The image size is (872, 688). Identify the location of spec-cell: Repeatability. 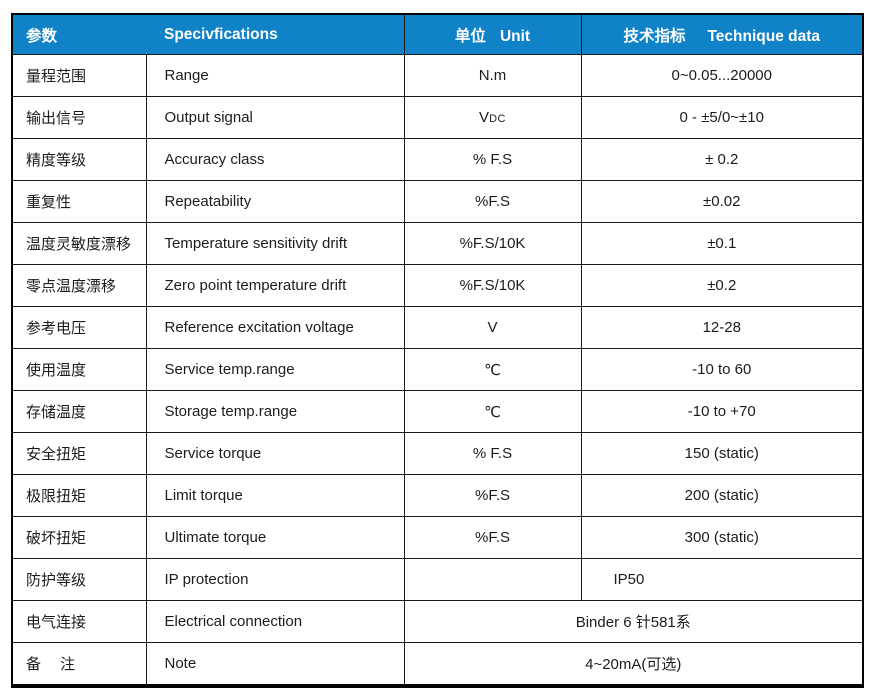
(275, 201).